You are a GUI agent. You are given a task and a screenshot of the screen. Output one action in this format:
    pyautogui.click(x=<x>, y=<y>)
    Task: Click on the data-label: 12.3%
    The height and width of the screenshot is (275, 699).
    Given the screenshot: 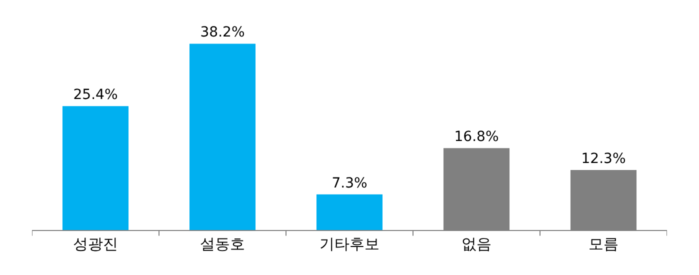 What is the action you would take?
    pyautogui.click(x=603, y=159)
    